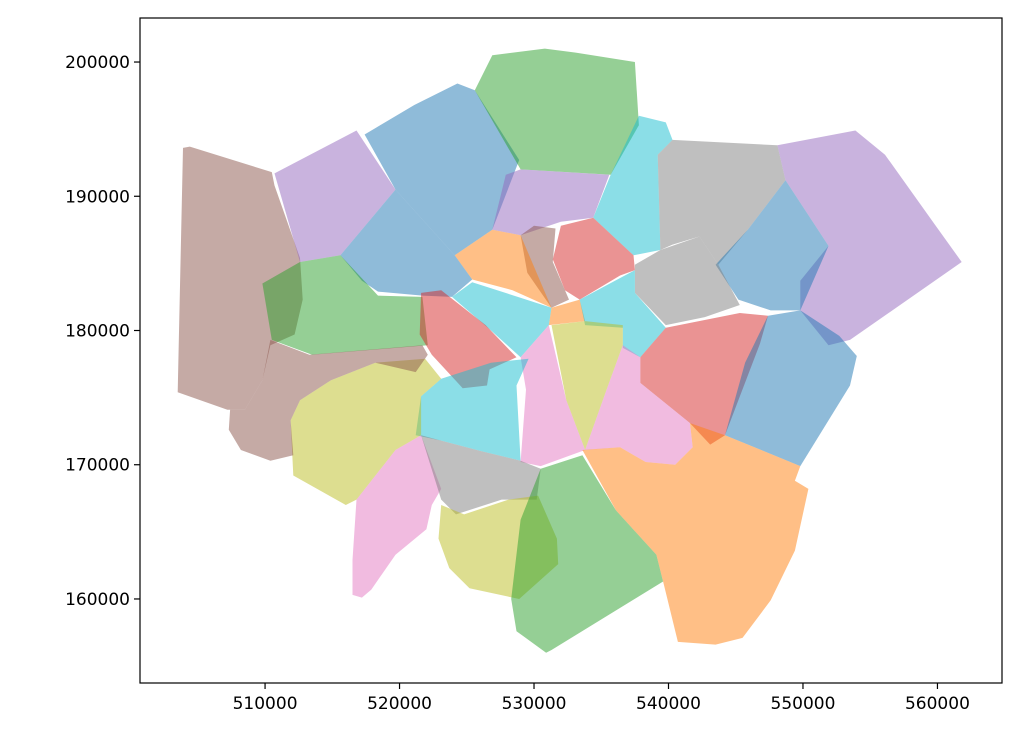 This screenshot has height=752, width=1020. Describe the element at coordinates (668, 704) in the screenshot. I see `x-tick-label: 540000` at that location.